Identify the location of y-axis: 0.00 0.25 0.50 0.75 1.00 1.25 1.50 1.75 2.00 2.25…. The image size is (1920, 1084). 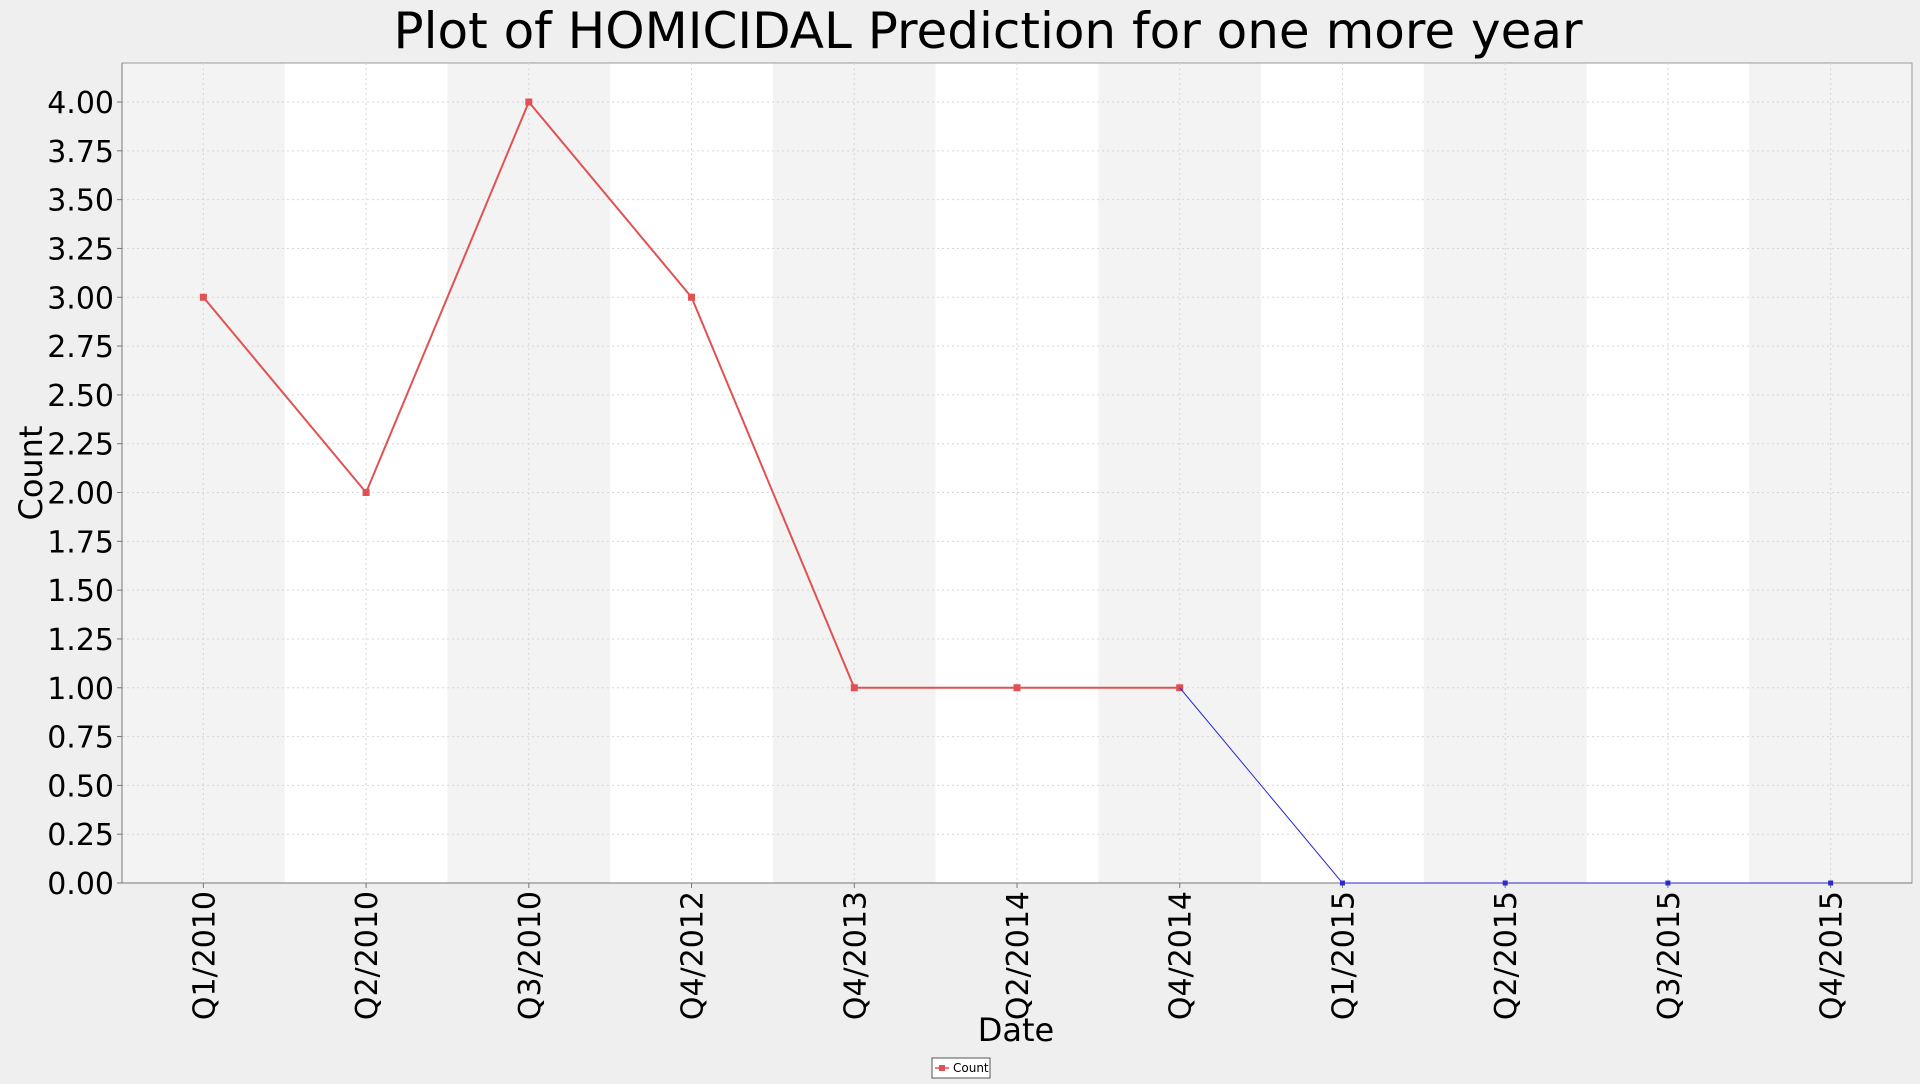
(85, 482).